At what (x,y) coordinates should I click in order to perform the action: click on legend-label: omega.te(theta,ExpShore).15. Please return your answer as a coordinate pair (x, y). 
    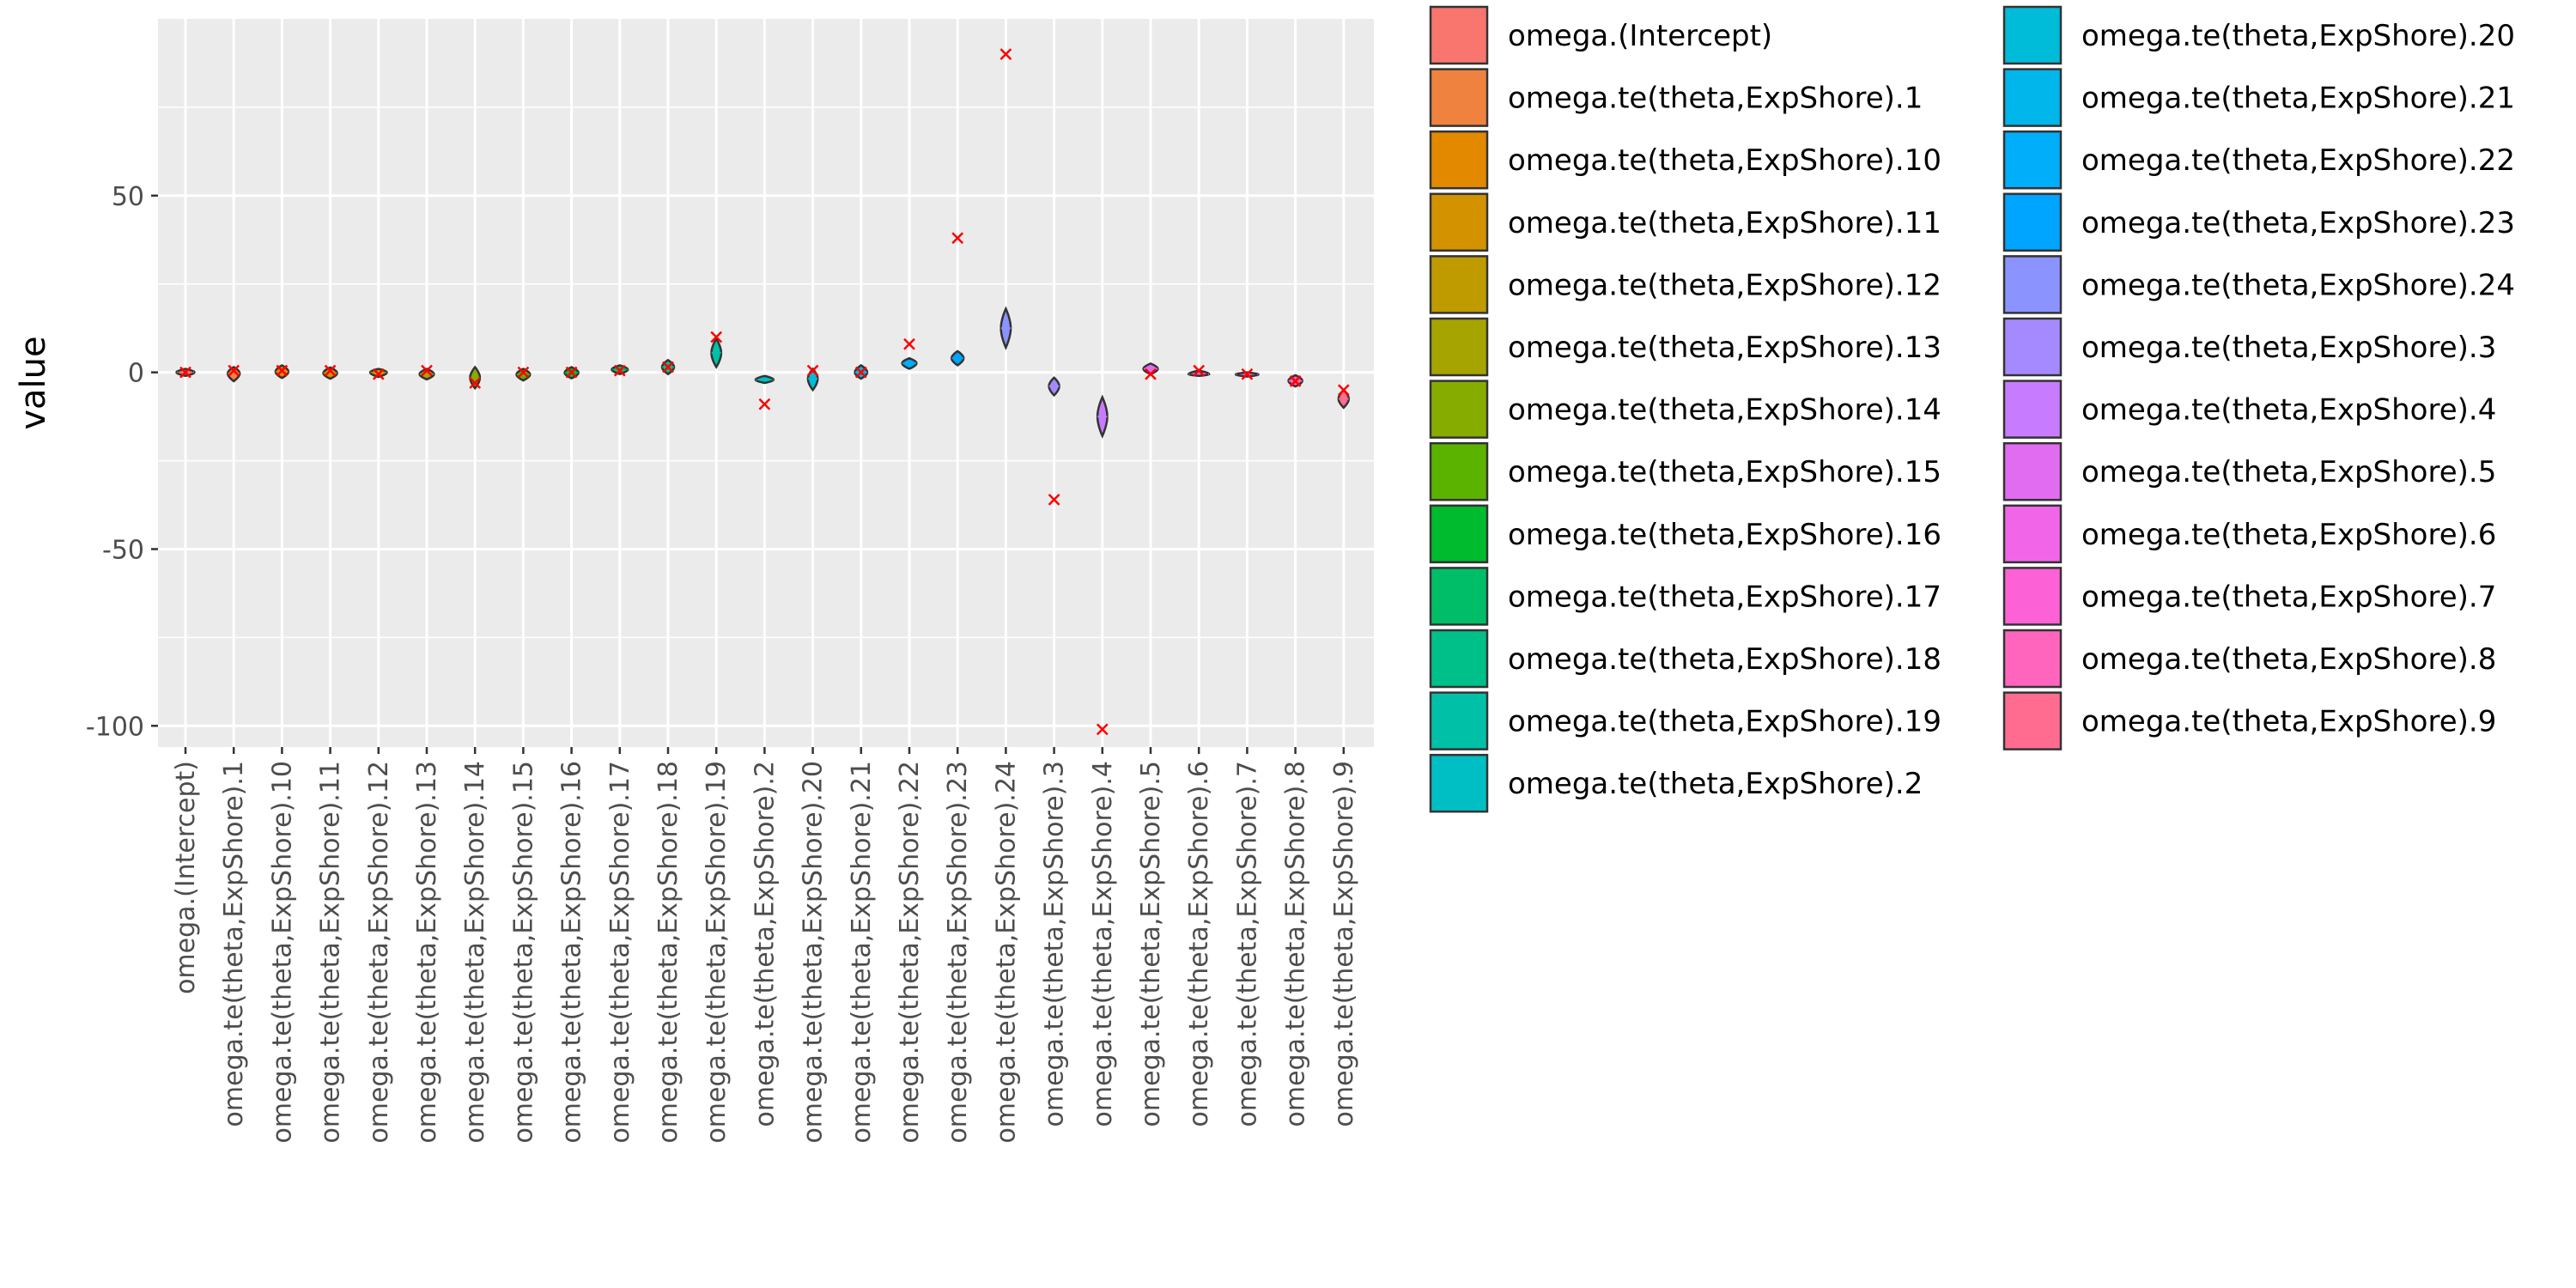
    Looking at the image, I should click on (1725, 472).